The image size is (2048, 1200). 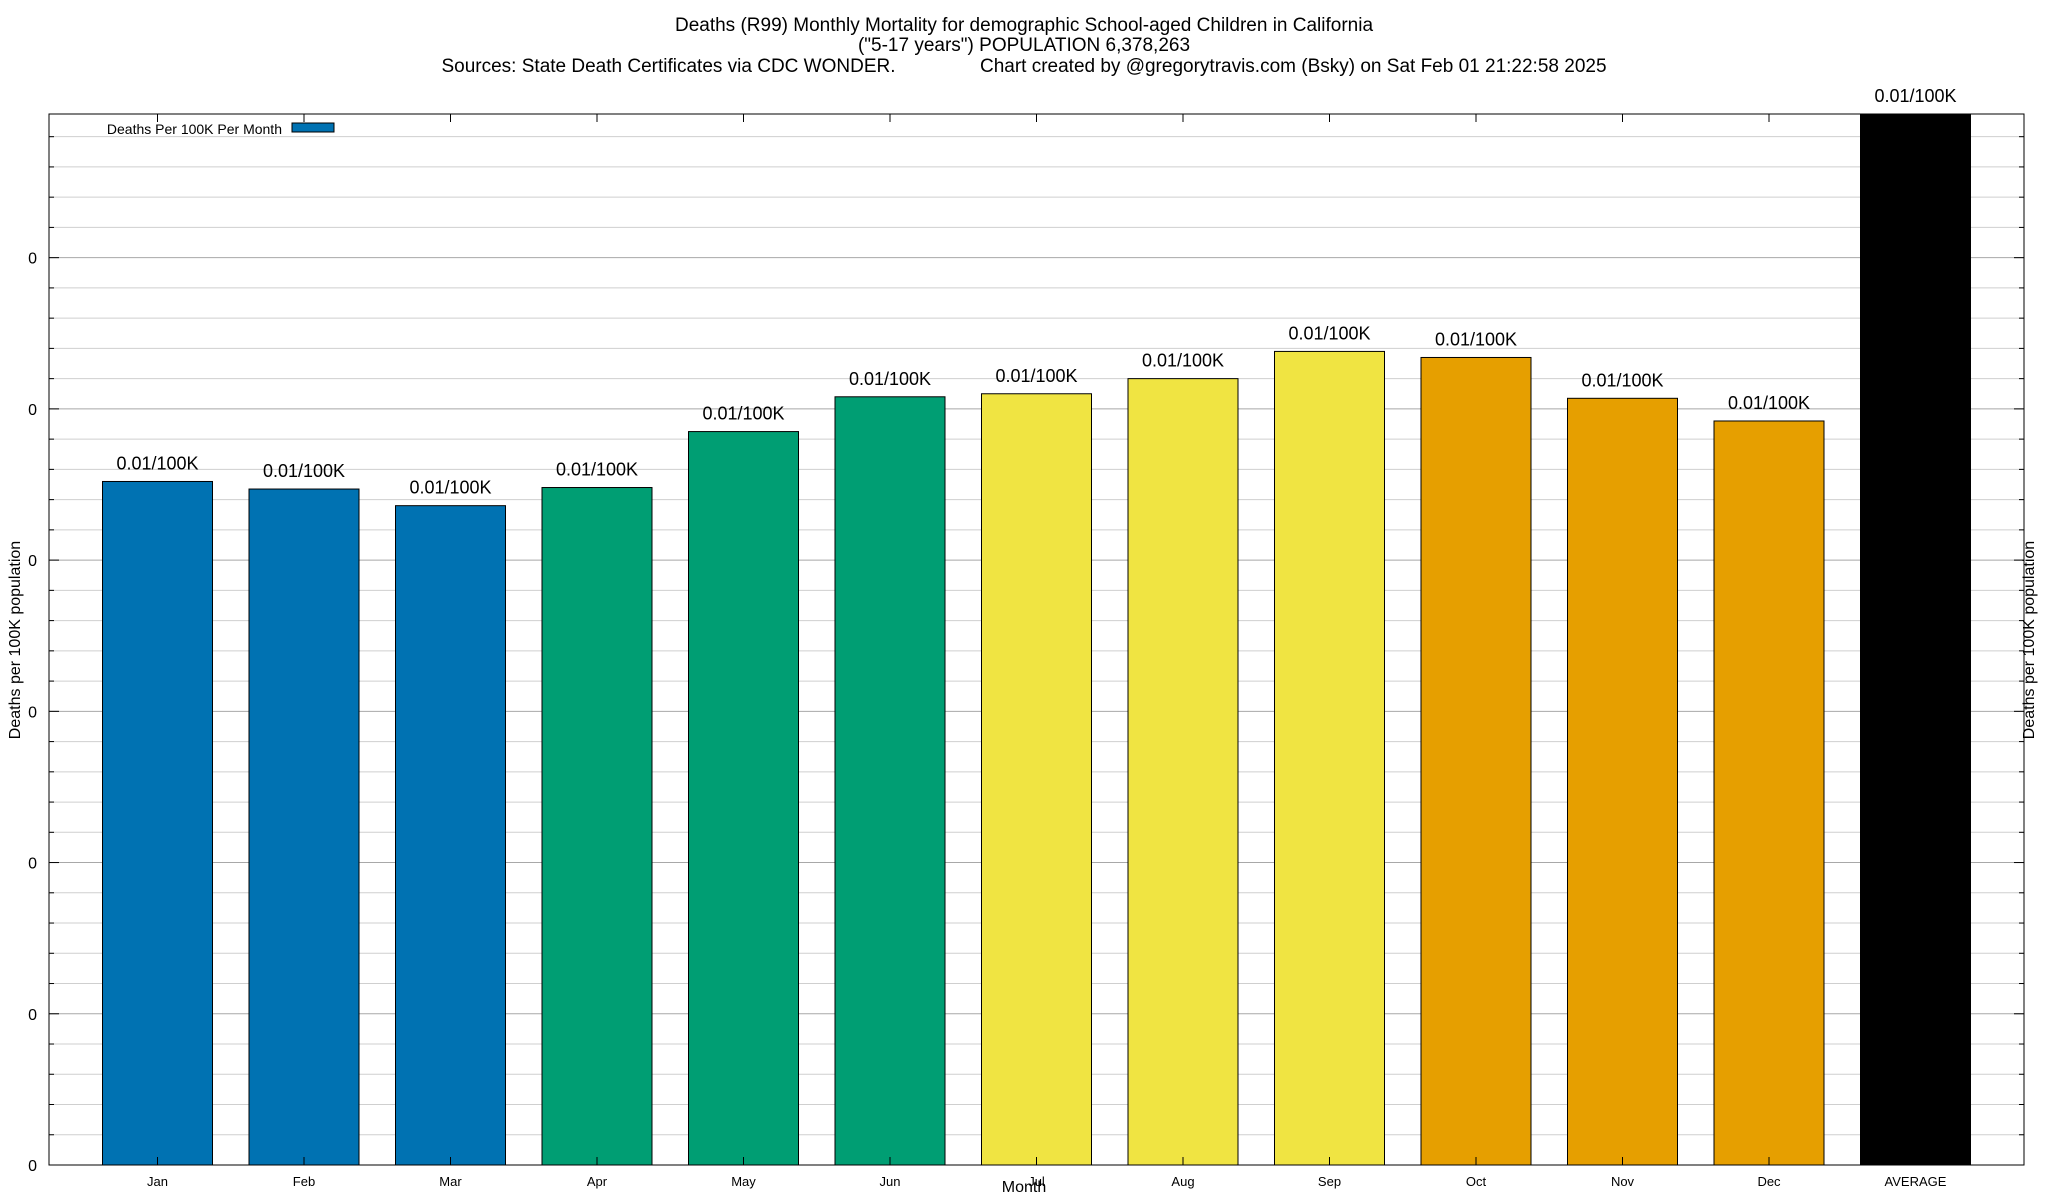 What do you see at coordinates (304, 827) in the screenshot?
I see `bar-feb` at bounding box center [304, 827].